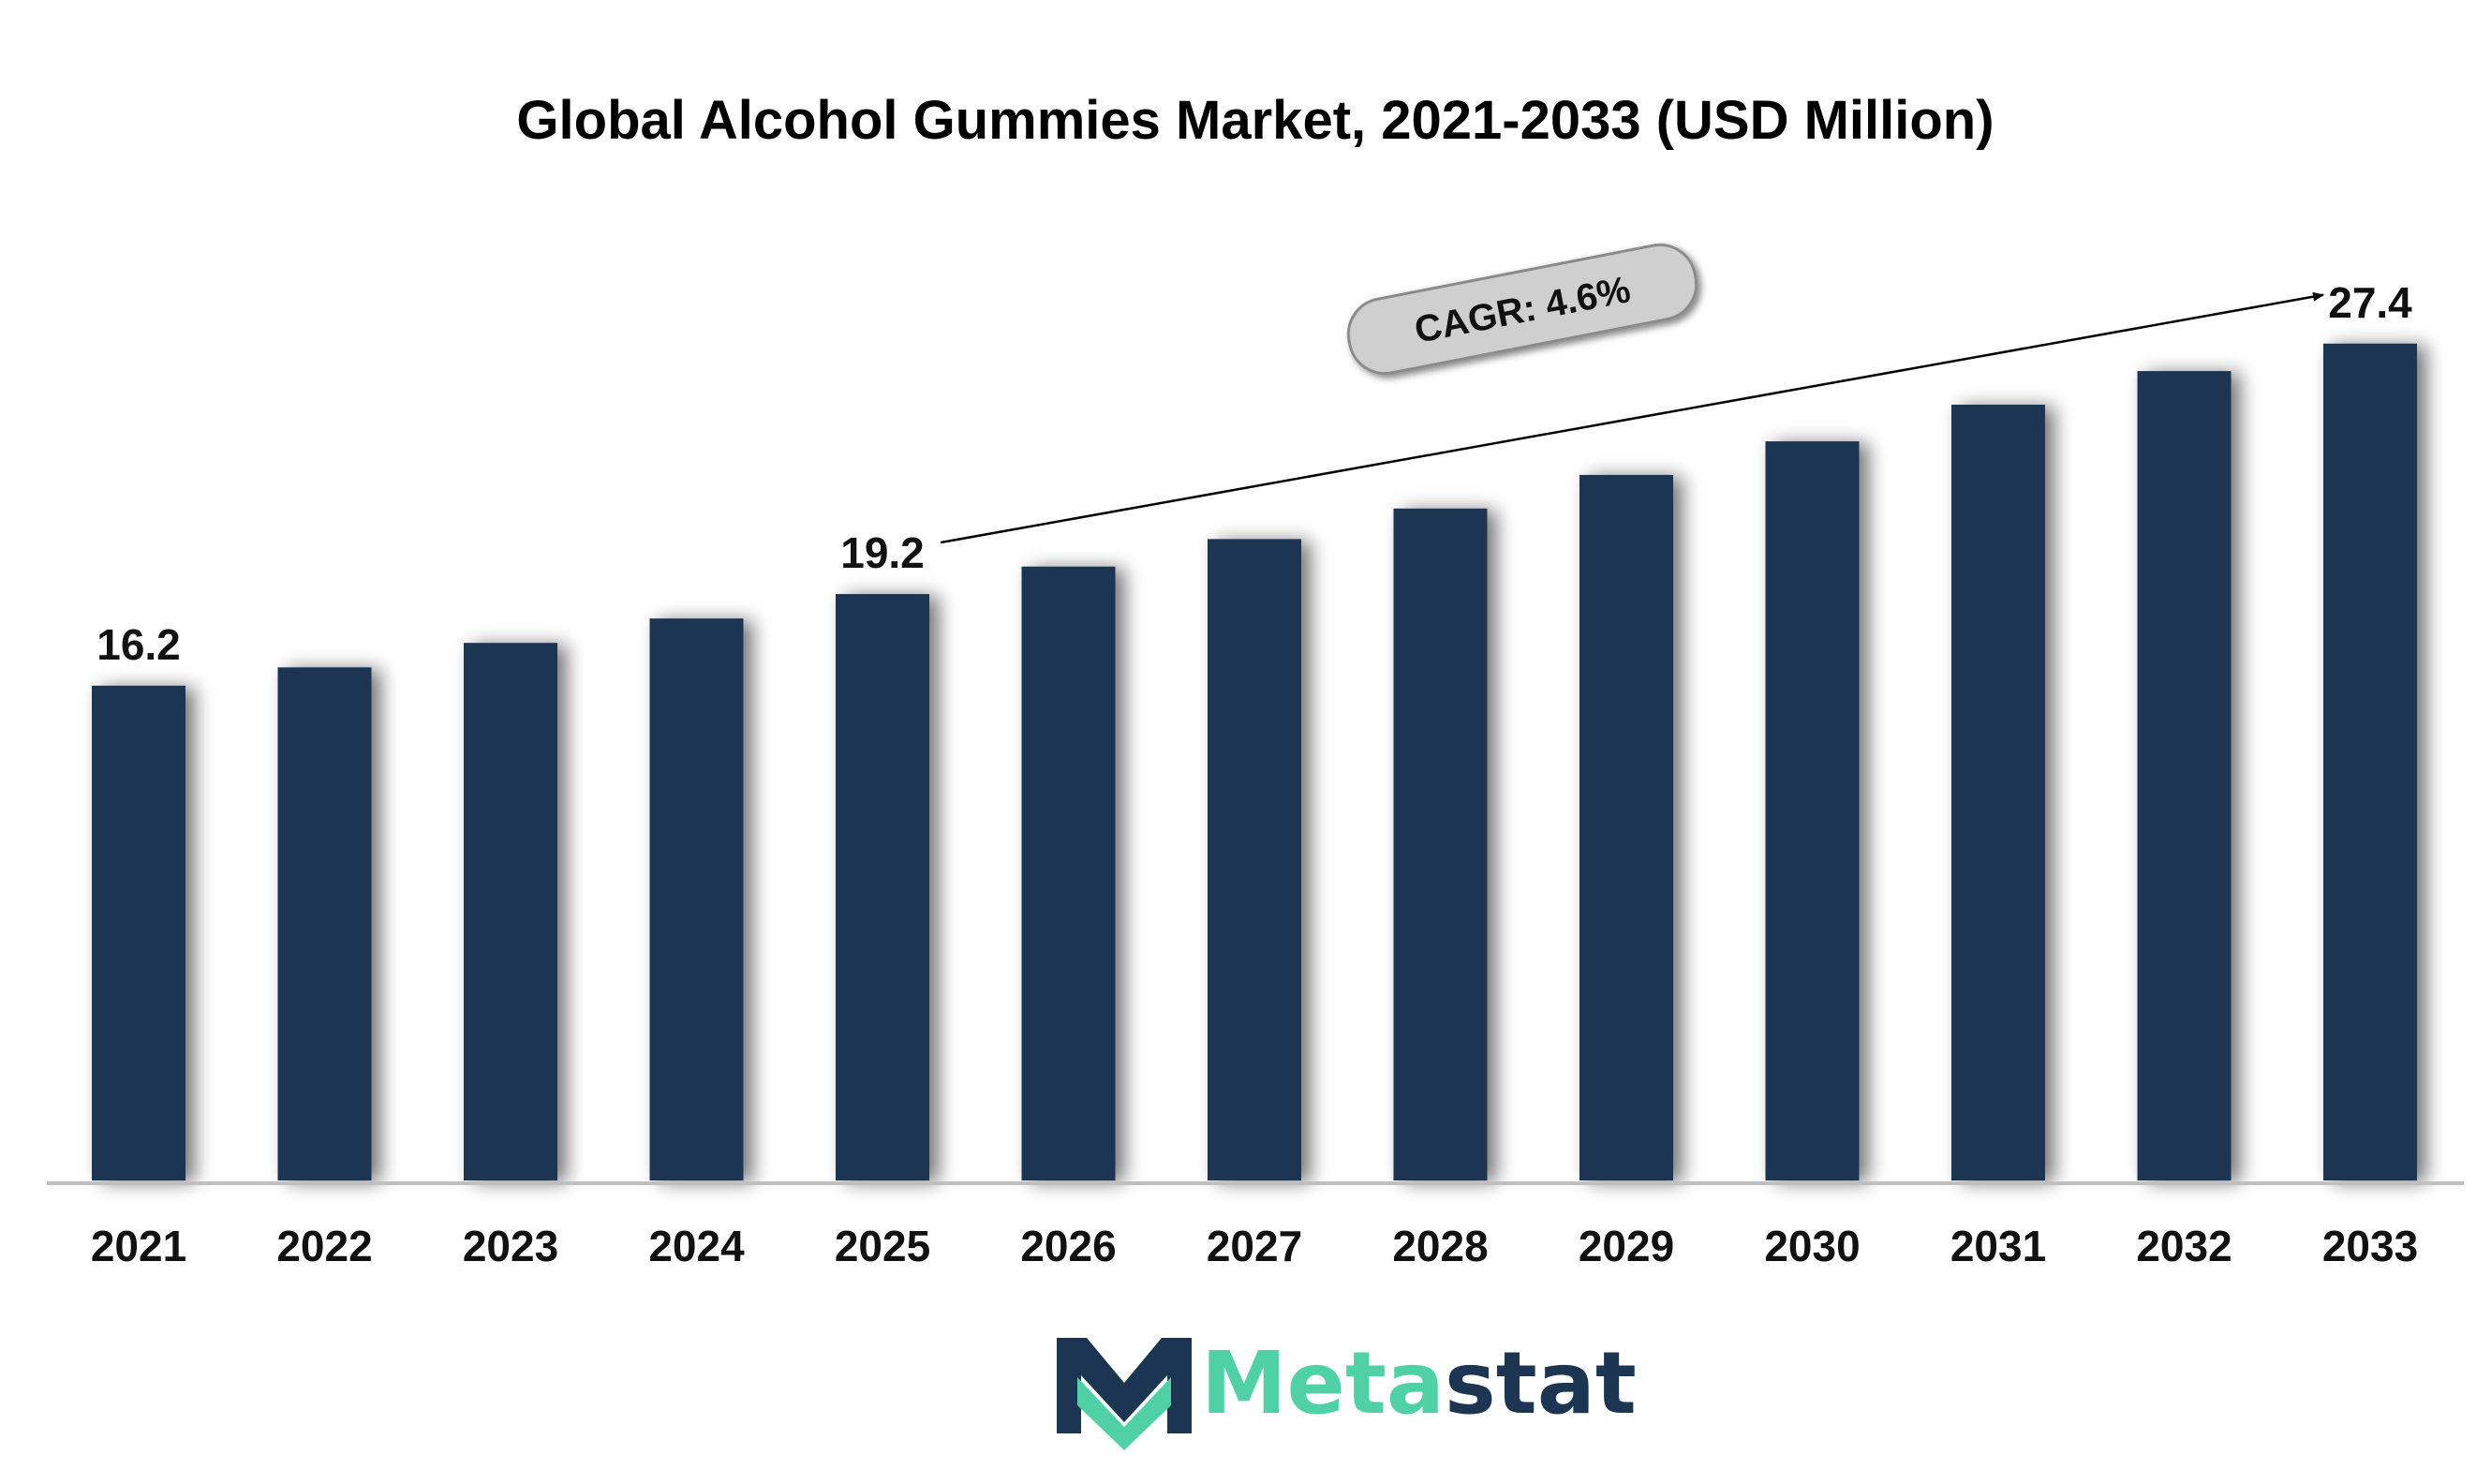  I want to click on bar-2028, so click(1441, 844).